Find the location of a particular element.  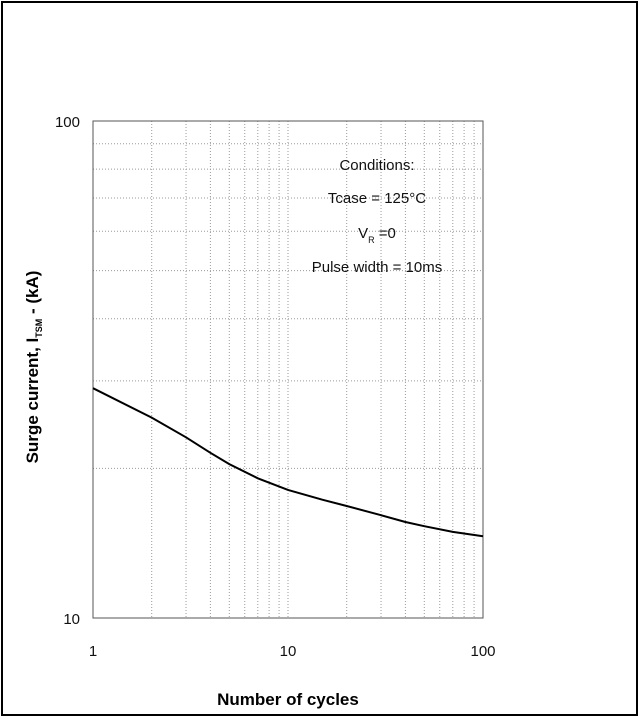

vr-rest: =0 is located at coordinates (385, 233).